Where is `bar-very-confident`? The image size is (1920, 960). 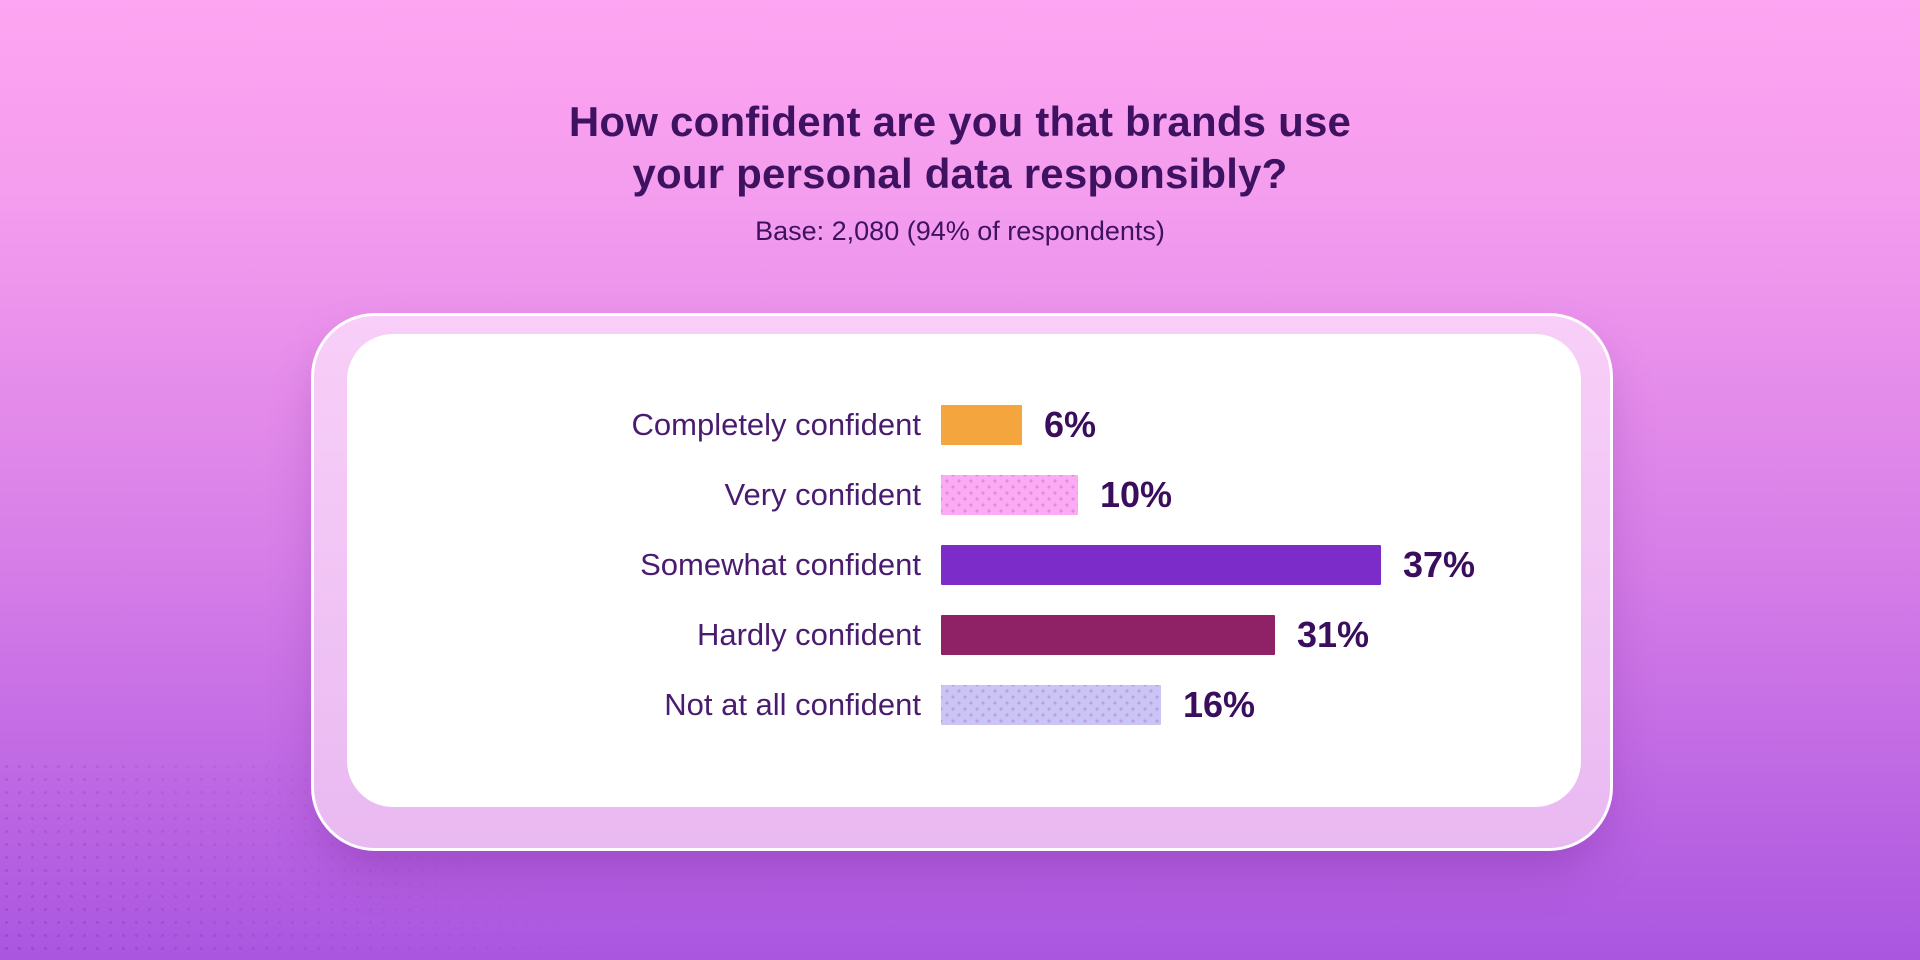
bar-very-confident is located at coordinates (1009, 495).